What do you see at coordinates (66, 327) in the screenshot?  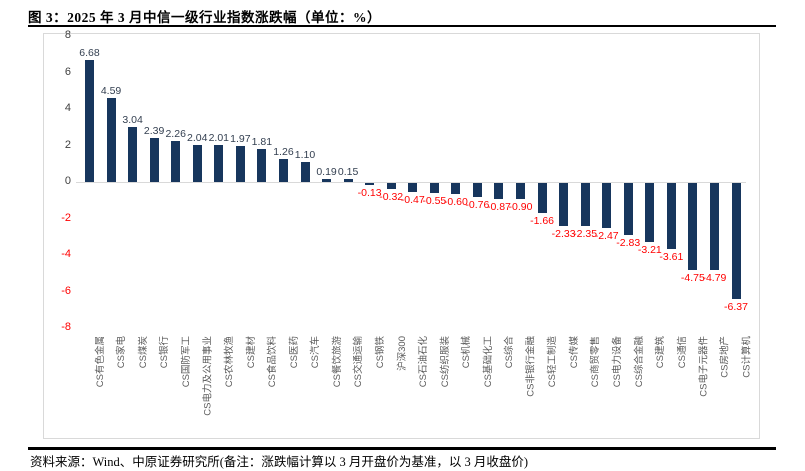 I see `y-axis-tick-label: -8` at bounding box center [66, 327].